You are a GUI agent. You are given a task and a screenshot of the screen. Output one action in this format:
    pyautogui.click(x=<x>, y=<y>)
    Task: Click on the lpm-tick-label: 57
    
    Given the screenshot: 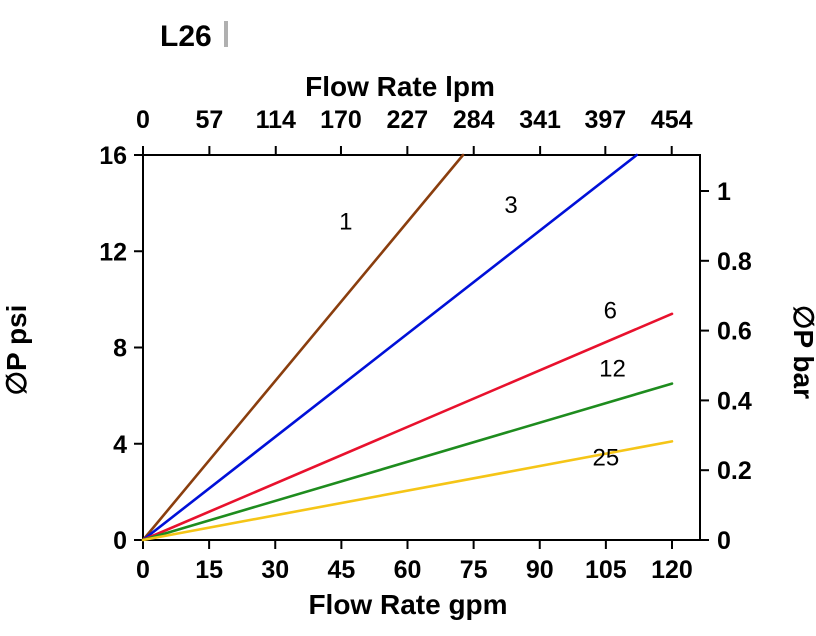 What is the action you would take?
    pyautogui.click(x=209, y=120)
    